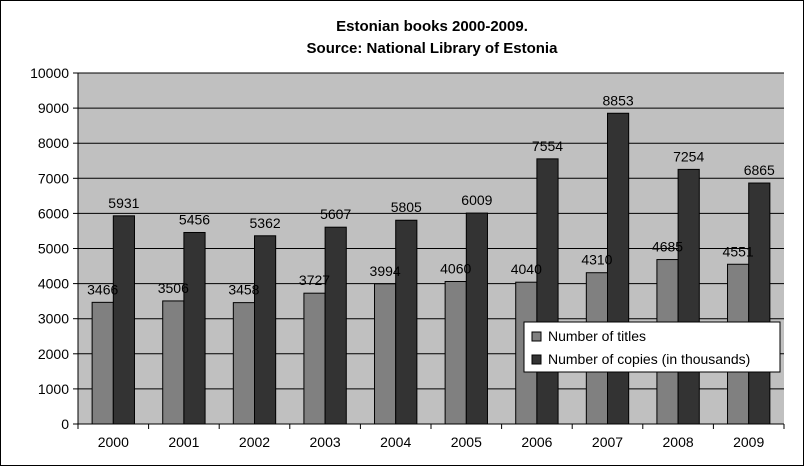 The width and height of the screenshot is (804, 471). Describe the element at coordinates (678, 442) in the screenshot. I see `x-tick-label: 2008` at that location.